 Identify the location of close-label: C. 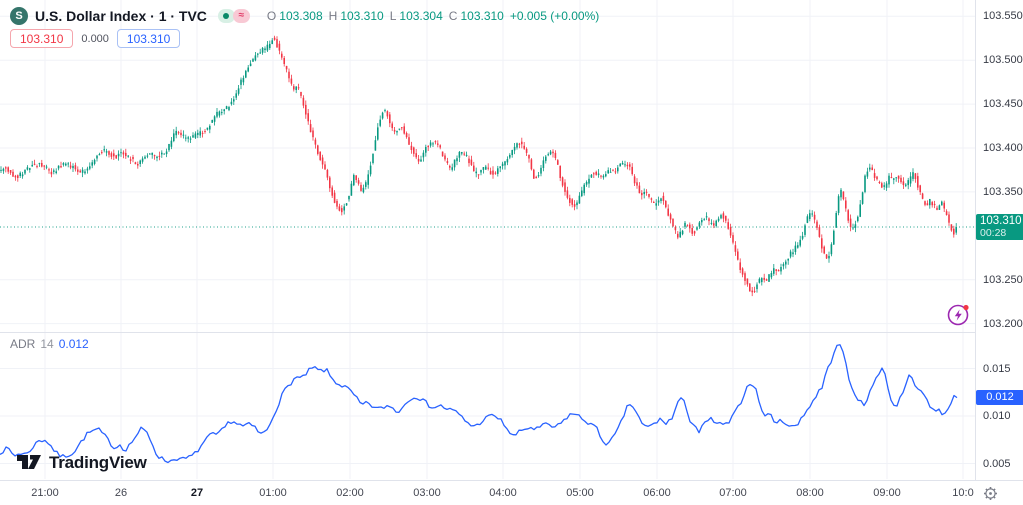
(453, 16).